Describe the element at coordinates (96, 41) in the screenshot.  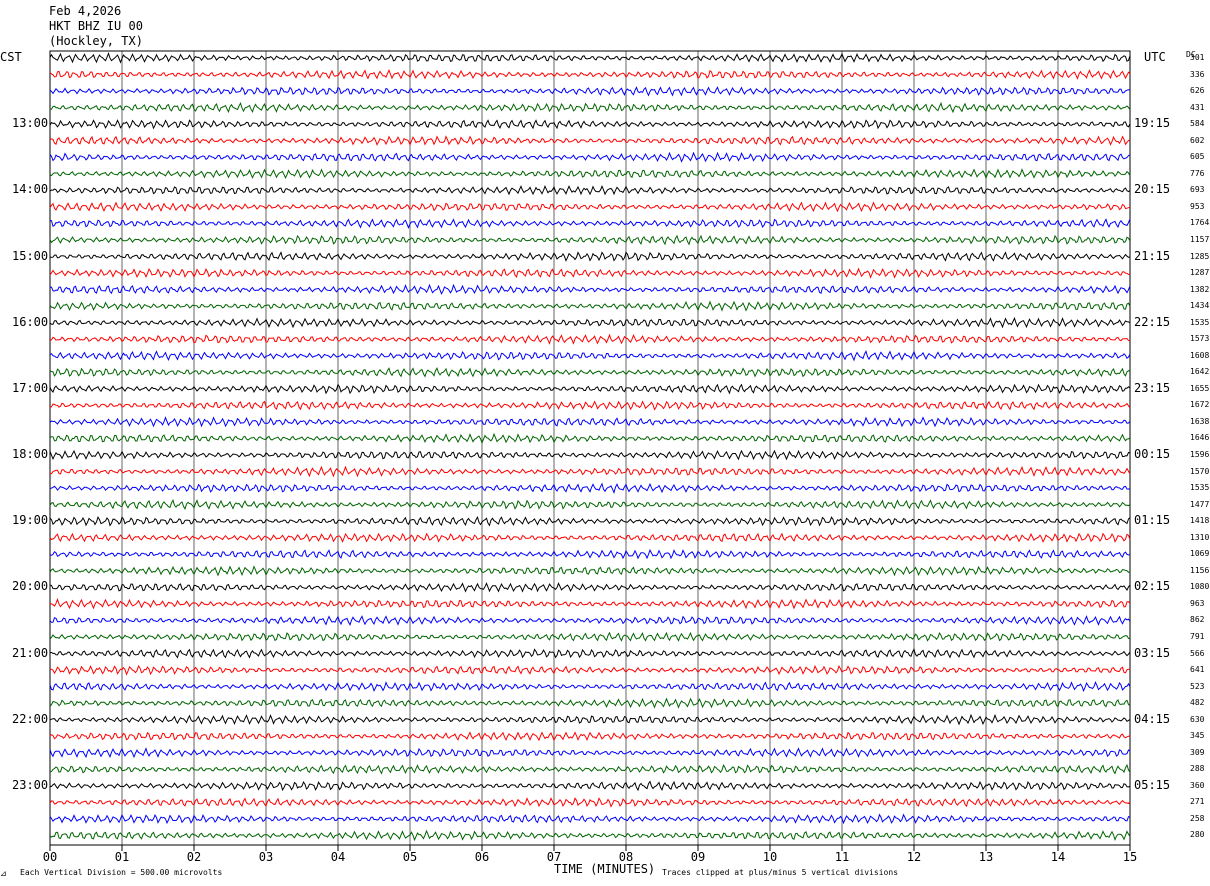
I see `station-location: (Hockley, TX)` at that location.